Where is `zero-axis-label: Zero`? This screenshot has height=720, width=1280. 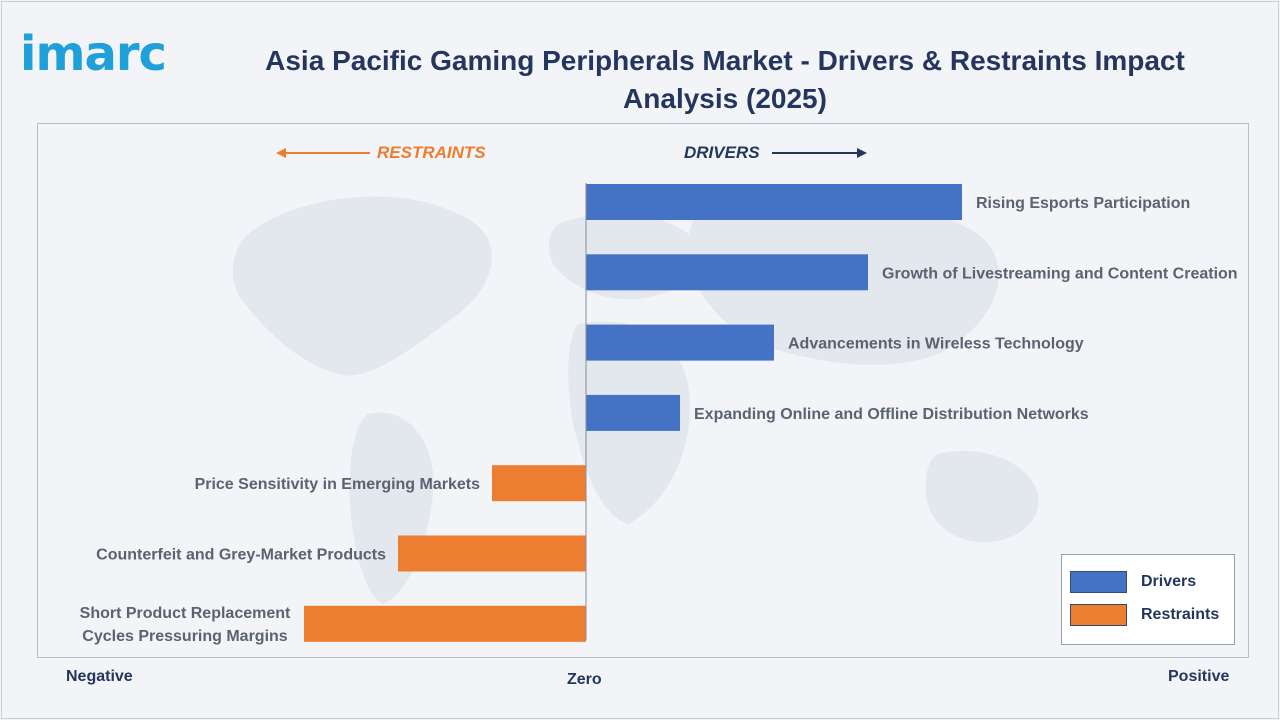 zero-axis-label: Zero is located at coordinates (584, 679).